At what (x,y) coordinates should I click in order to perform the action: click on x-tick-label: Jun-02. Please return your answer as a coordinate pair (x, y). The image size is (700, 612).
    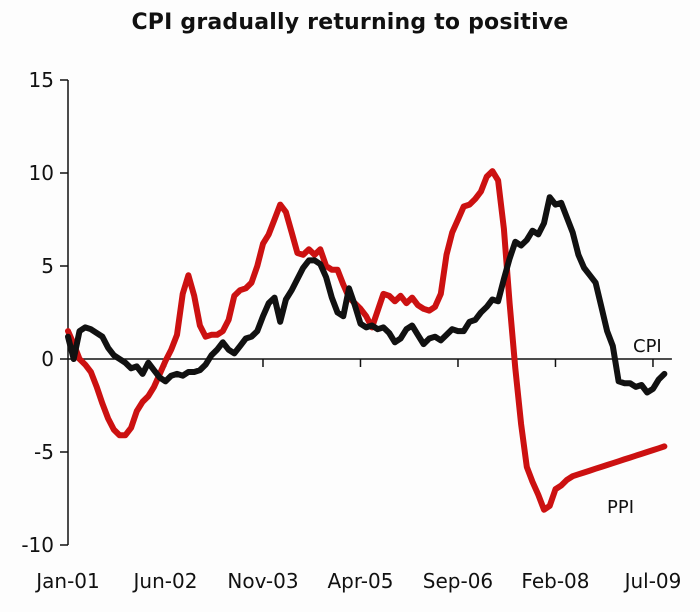
    Looking at the image, I should click on (165, 581).